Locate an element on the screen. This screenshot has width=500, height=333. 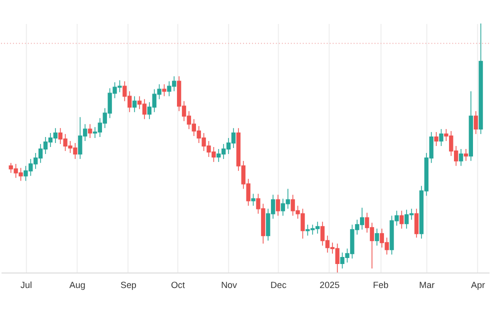
x-tick-label: Nov is located at coordinates (229, 285).